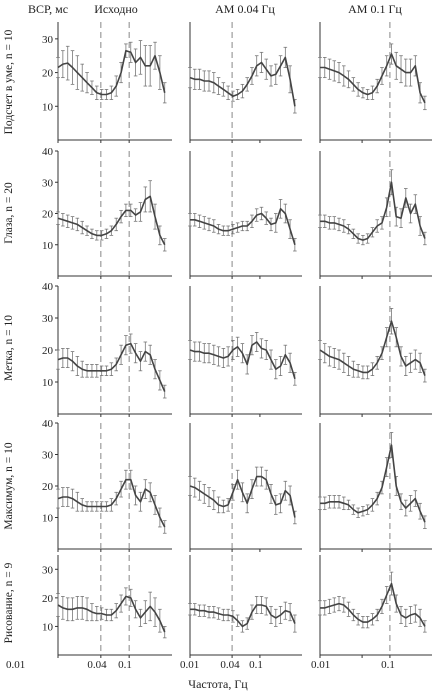  Describe the element at coordinates (97, 665) in the screenshot. I see `x-tick-col0-0.04: 0.04` at that location.